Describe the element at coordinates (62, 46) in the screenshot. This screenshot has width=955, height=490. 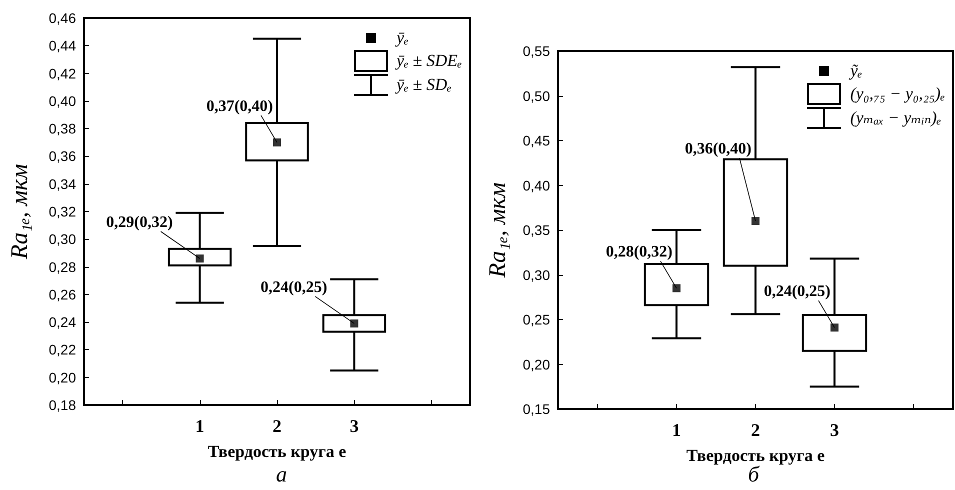
I see `y-tick-label: 0,44` at that location.